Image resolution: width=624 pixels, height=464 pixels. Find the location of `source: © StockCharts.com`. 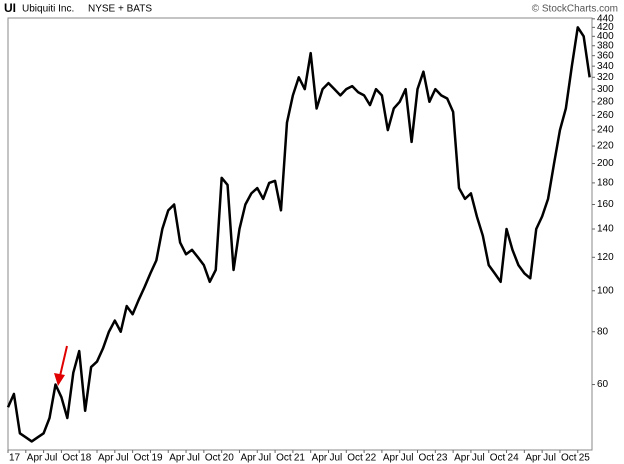

source: © StockCharts.com is located at coordinates (575, 9).